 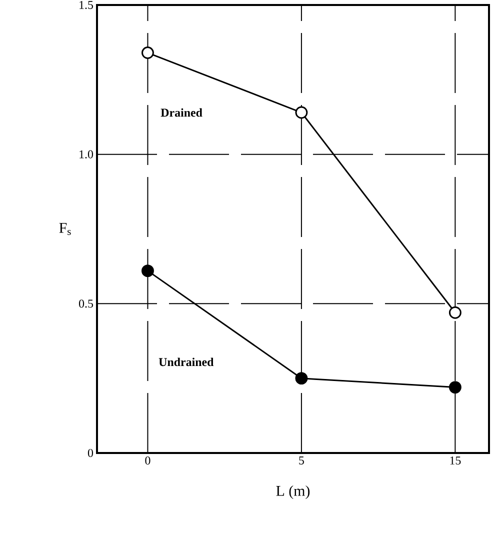 What do you see at coordinates (65, 229) in the screenshot?
I see `y-axis-title: F$_{s}$` at bounding box center [65, 229].